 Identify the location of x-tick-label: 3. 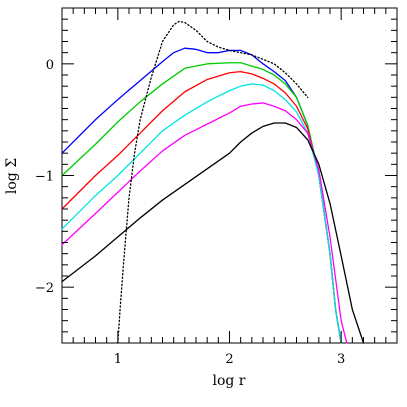
(341, 359).